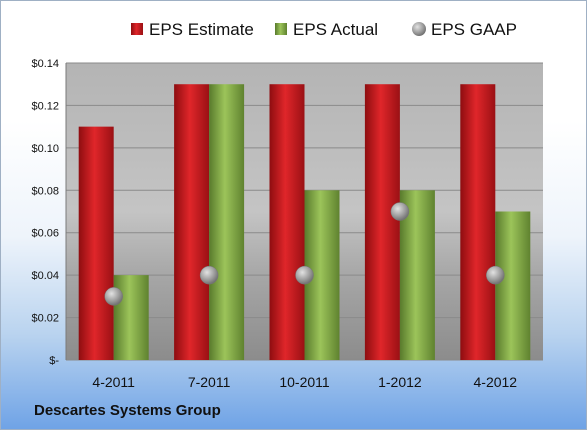 This screenshot has height=430, width=587. What do you see at coordinates (496, 382) in the screenshot?
I see `x-tick-label: 4-2012` at bounding box center [496, 382].